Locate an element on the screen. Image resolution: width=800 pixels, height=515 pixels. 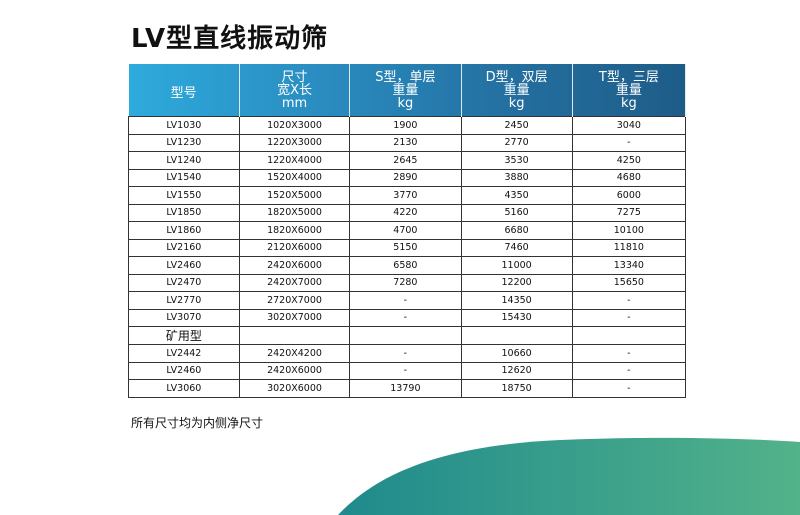
table-header: 型号 尺寸 宽X长 mm S型，单层 重量 kg D型，双层 重量 kg T型，三层 重量 kg is located at coordinates (407, 90).